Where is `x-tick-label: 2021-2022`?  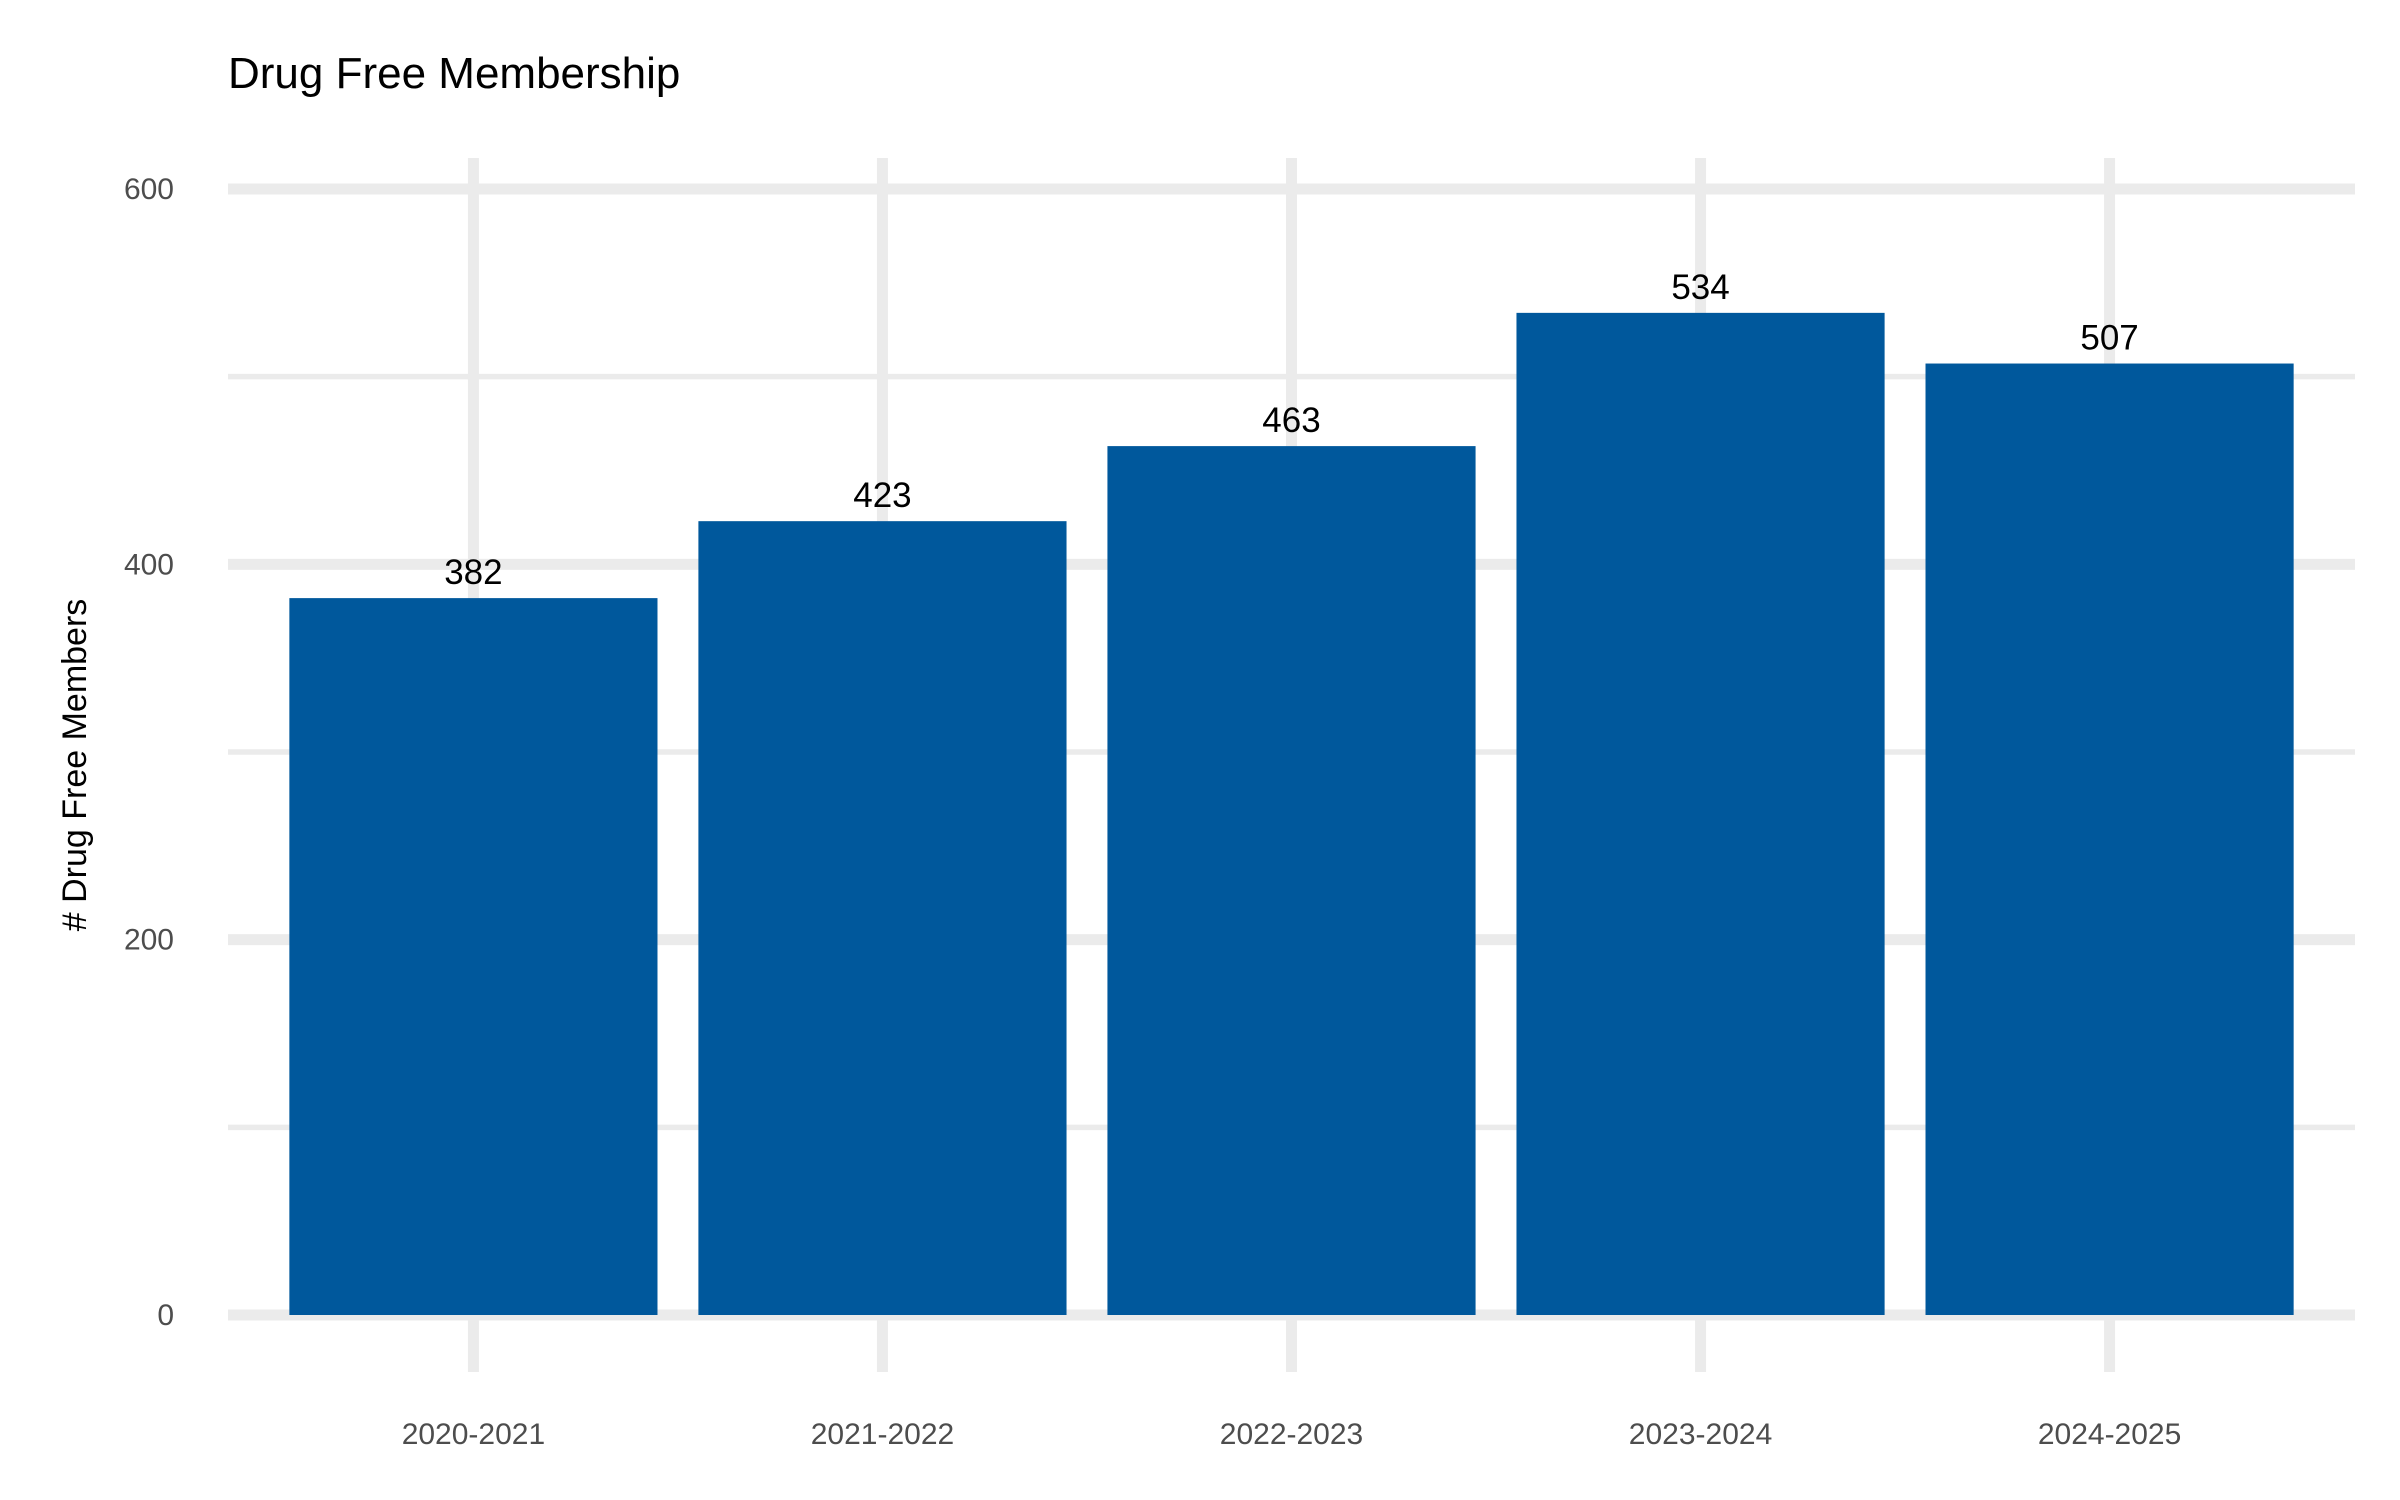 x-tick-label: 2021-2022 is located at coordinates (882, 1434).